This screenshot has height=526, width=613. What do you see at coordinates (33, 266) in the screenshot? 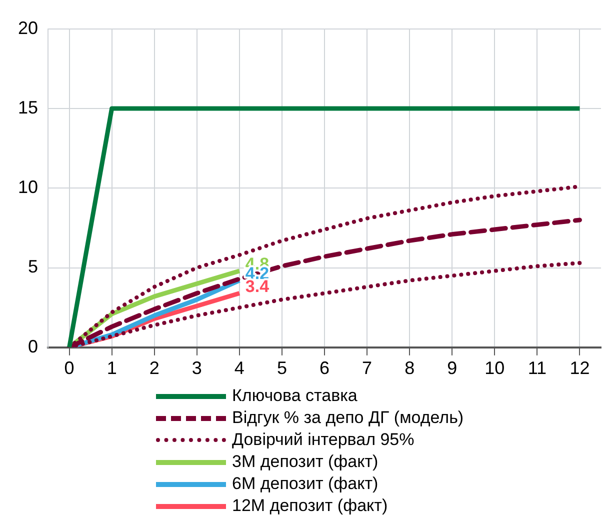
I see `y-tick-label: 5` at bounding box center [33, 266].